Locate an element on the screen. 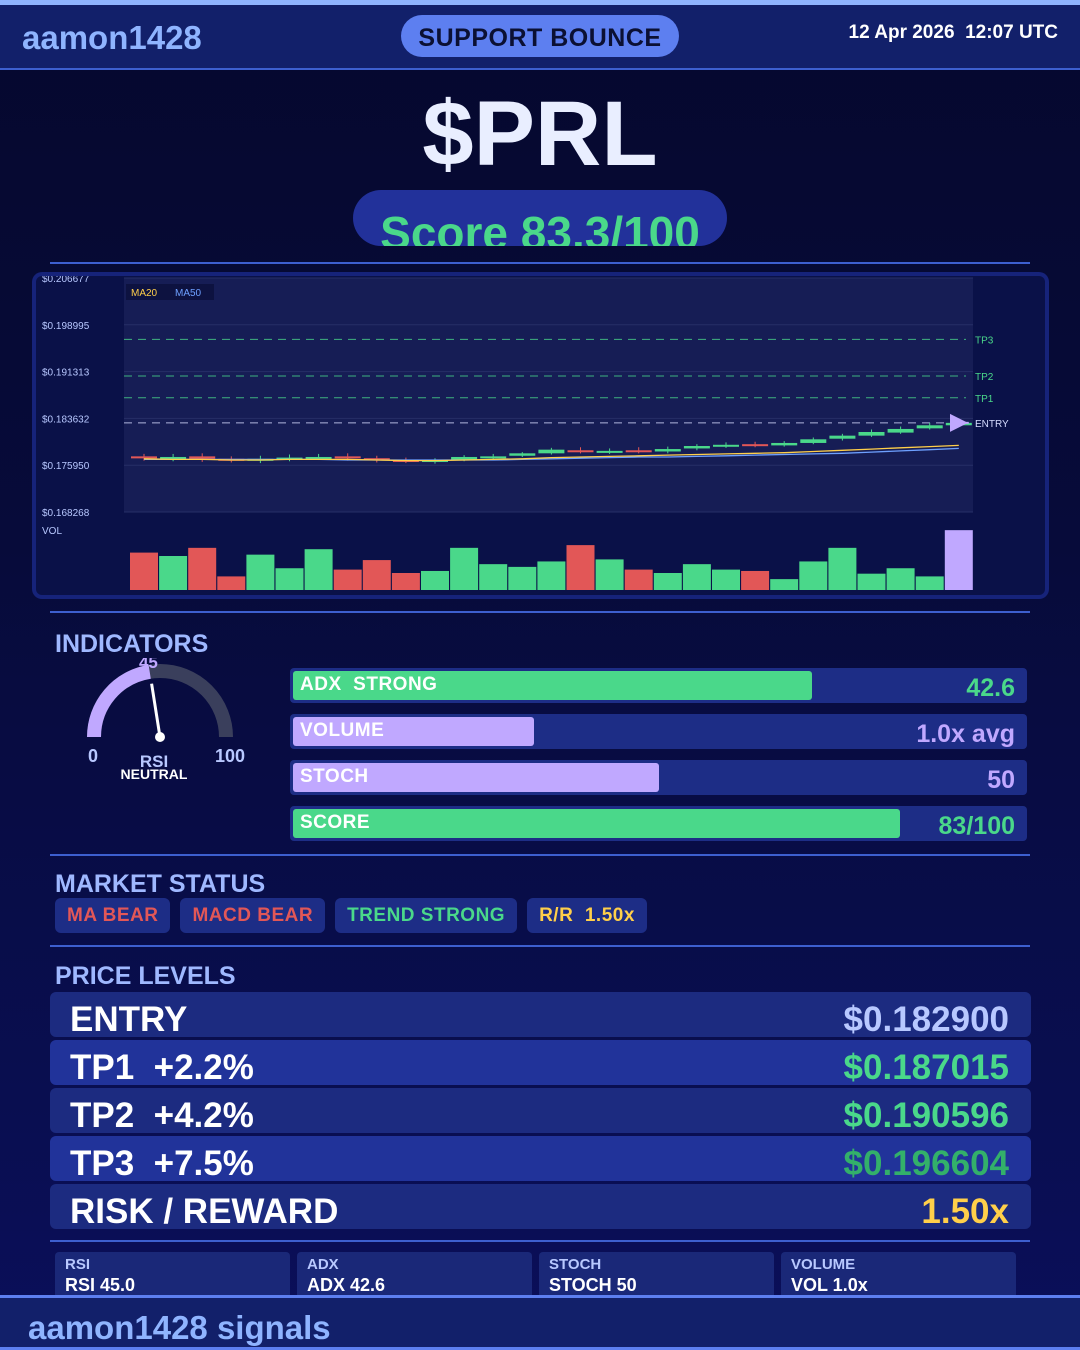 This screenshot has width=1080, height=1350. footer-text: aamon1428 signals is located at coordinates (179, 1327).